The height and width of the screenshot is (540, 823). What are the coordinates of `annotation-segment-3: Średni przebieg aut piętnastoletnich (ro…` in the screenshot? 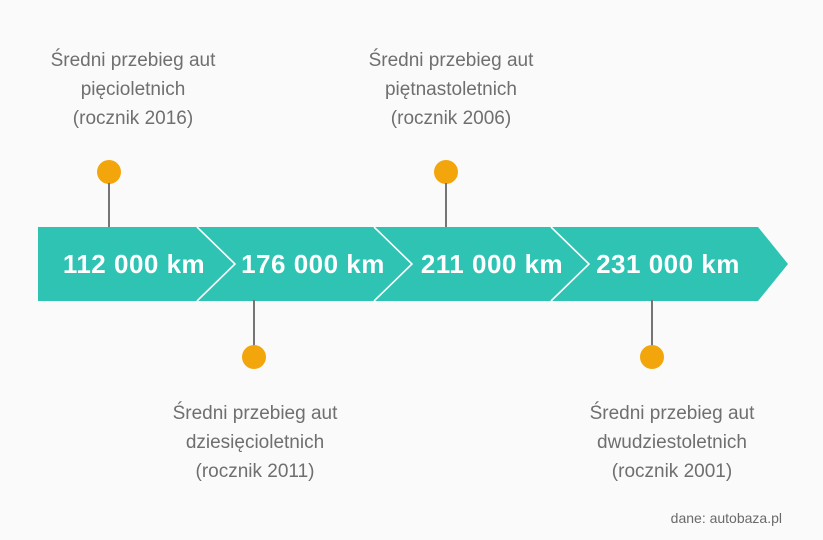 It's located at (451, 89).